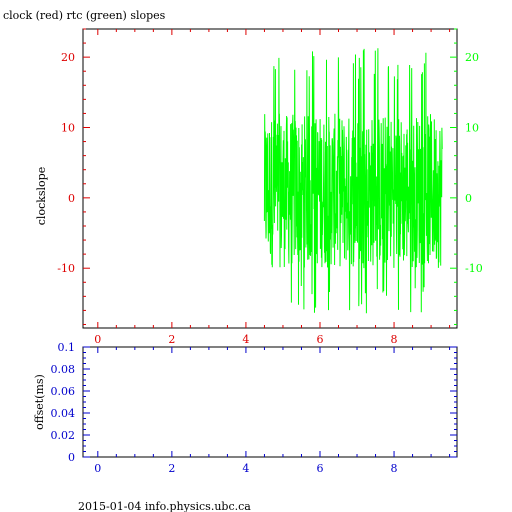  Describe the element at coordinates (97, 468) in the screenshot. I see `bottom-x-tick-label: 0` at that location.